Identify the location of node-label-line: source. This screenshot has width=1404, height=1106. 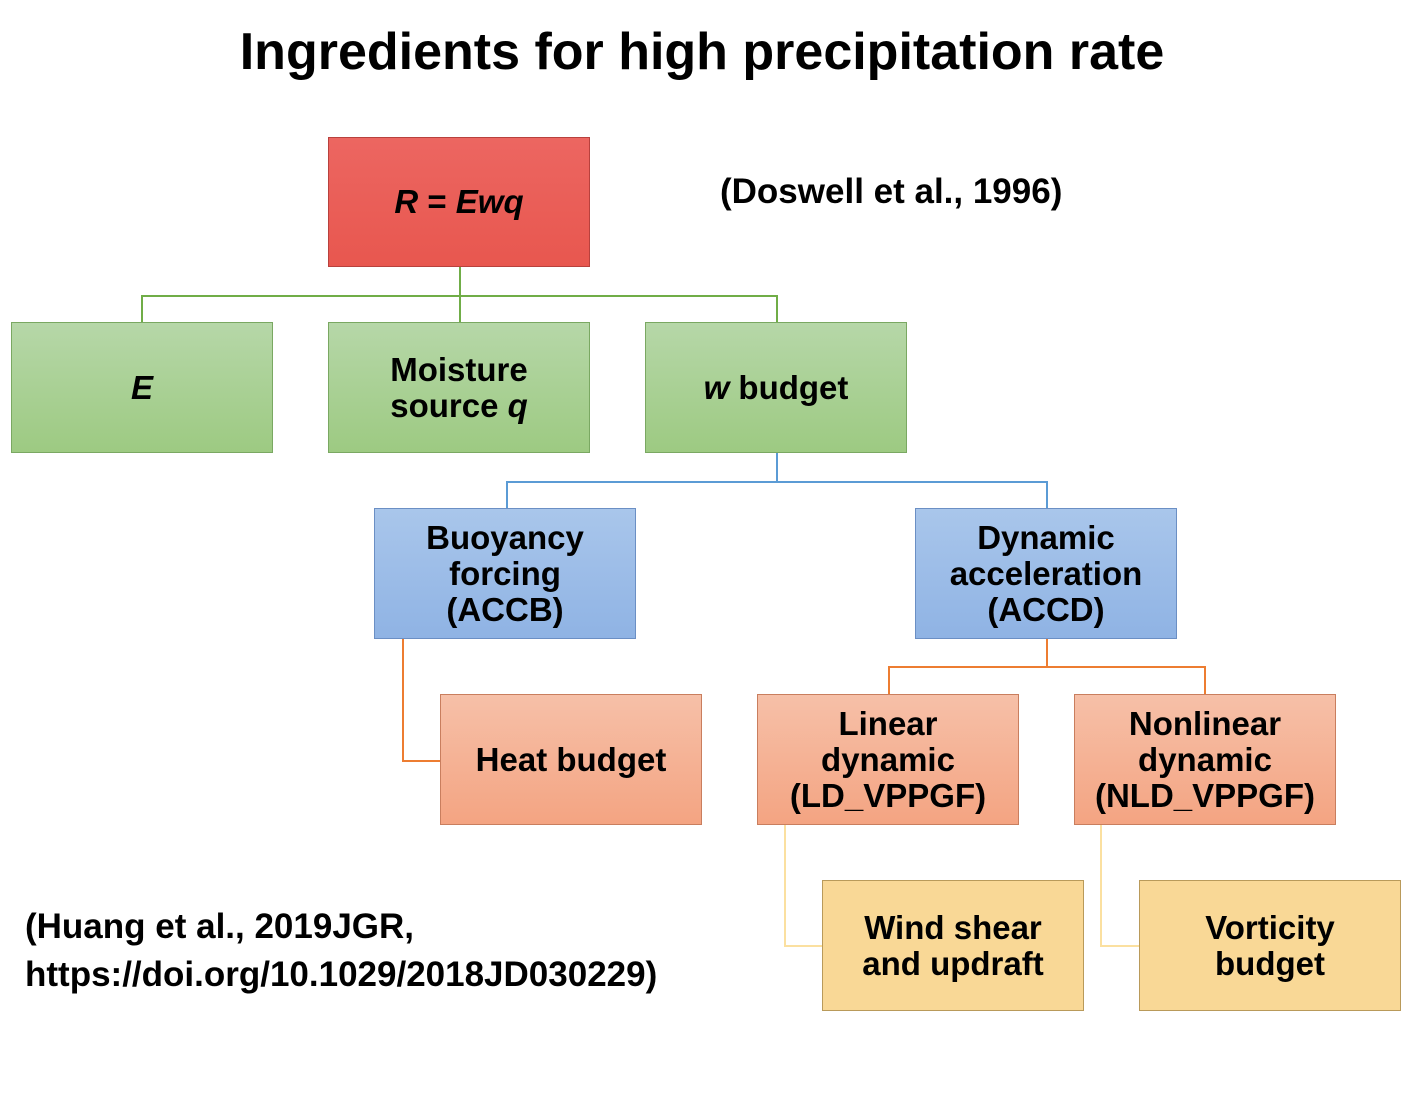
(449, 405).